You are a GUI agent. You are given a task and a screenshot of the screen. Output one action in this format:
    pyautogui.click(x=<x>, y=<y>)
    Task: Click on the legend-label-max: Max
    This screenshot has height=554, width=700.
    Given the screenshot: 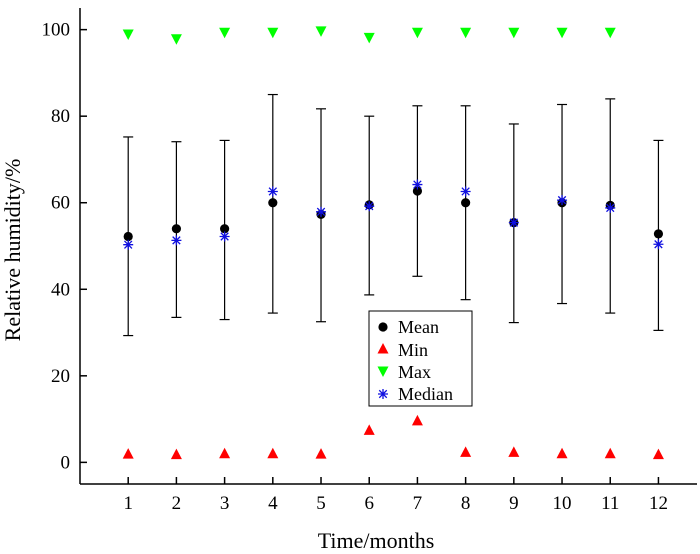 What is the action you would take?
    pyautogui.click(x=414, y=372)
    